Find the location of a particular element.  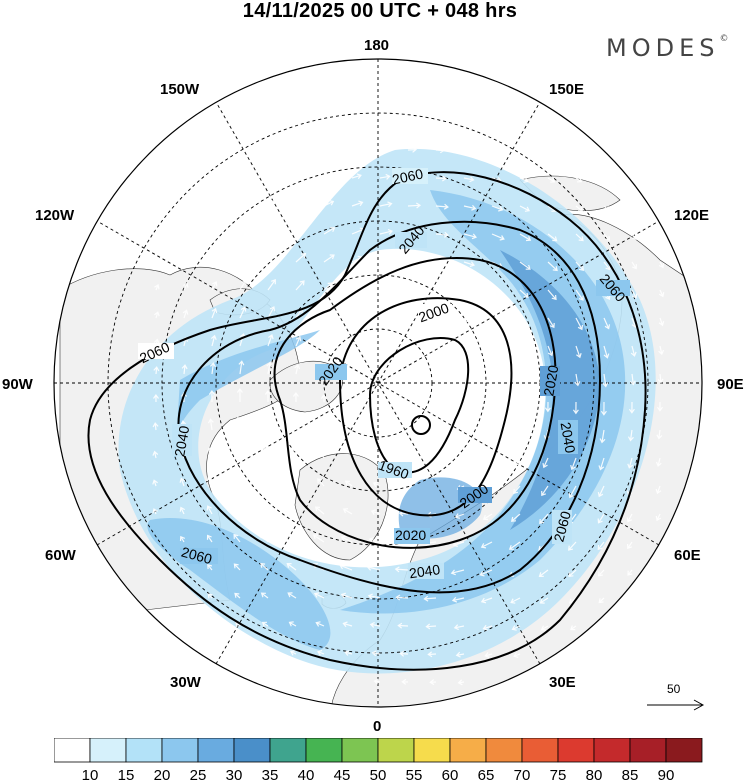

lon-label: 30W is located at coordinates (186, 682).